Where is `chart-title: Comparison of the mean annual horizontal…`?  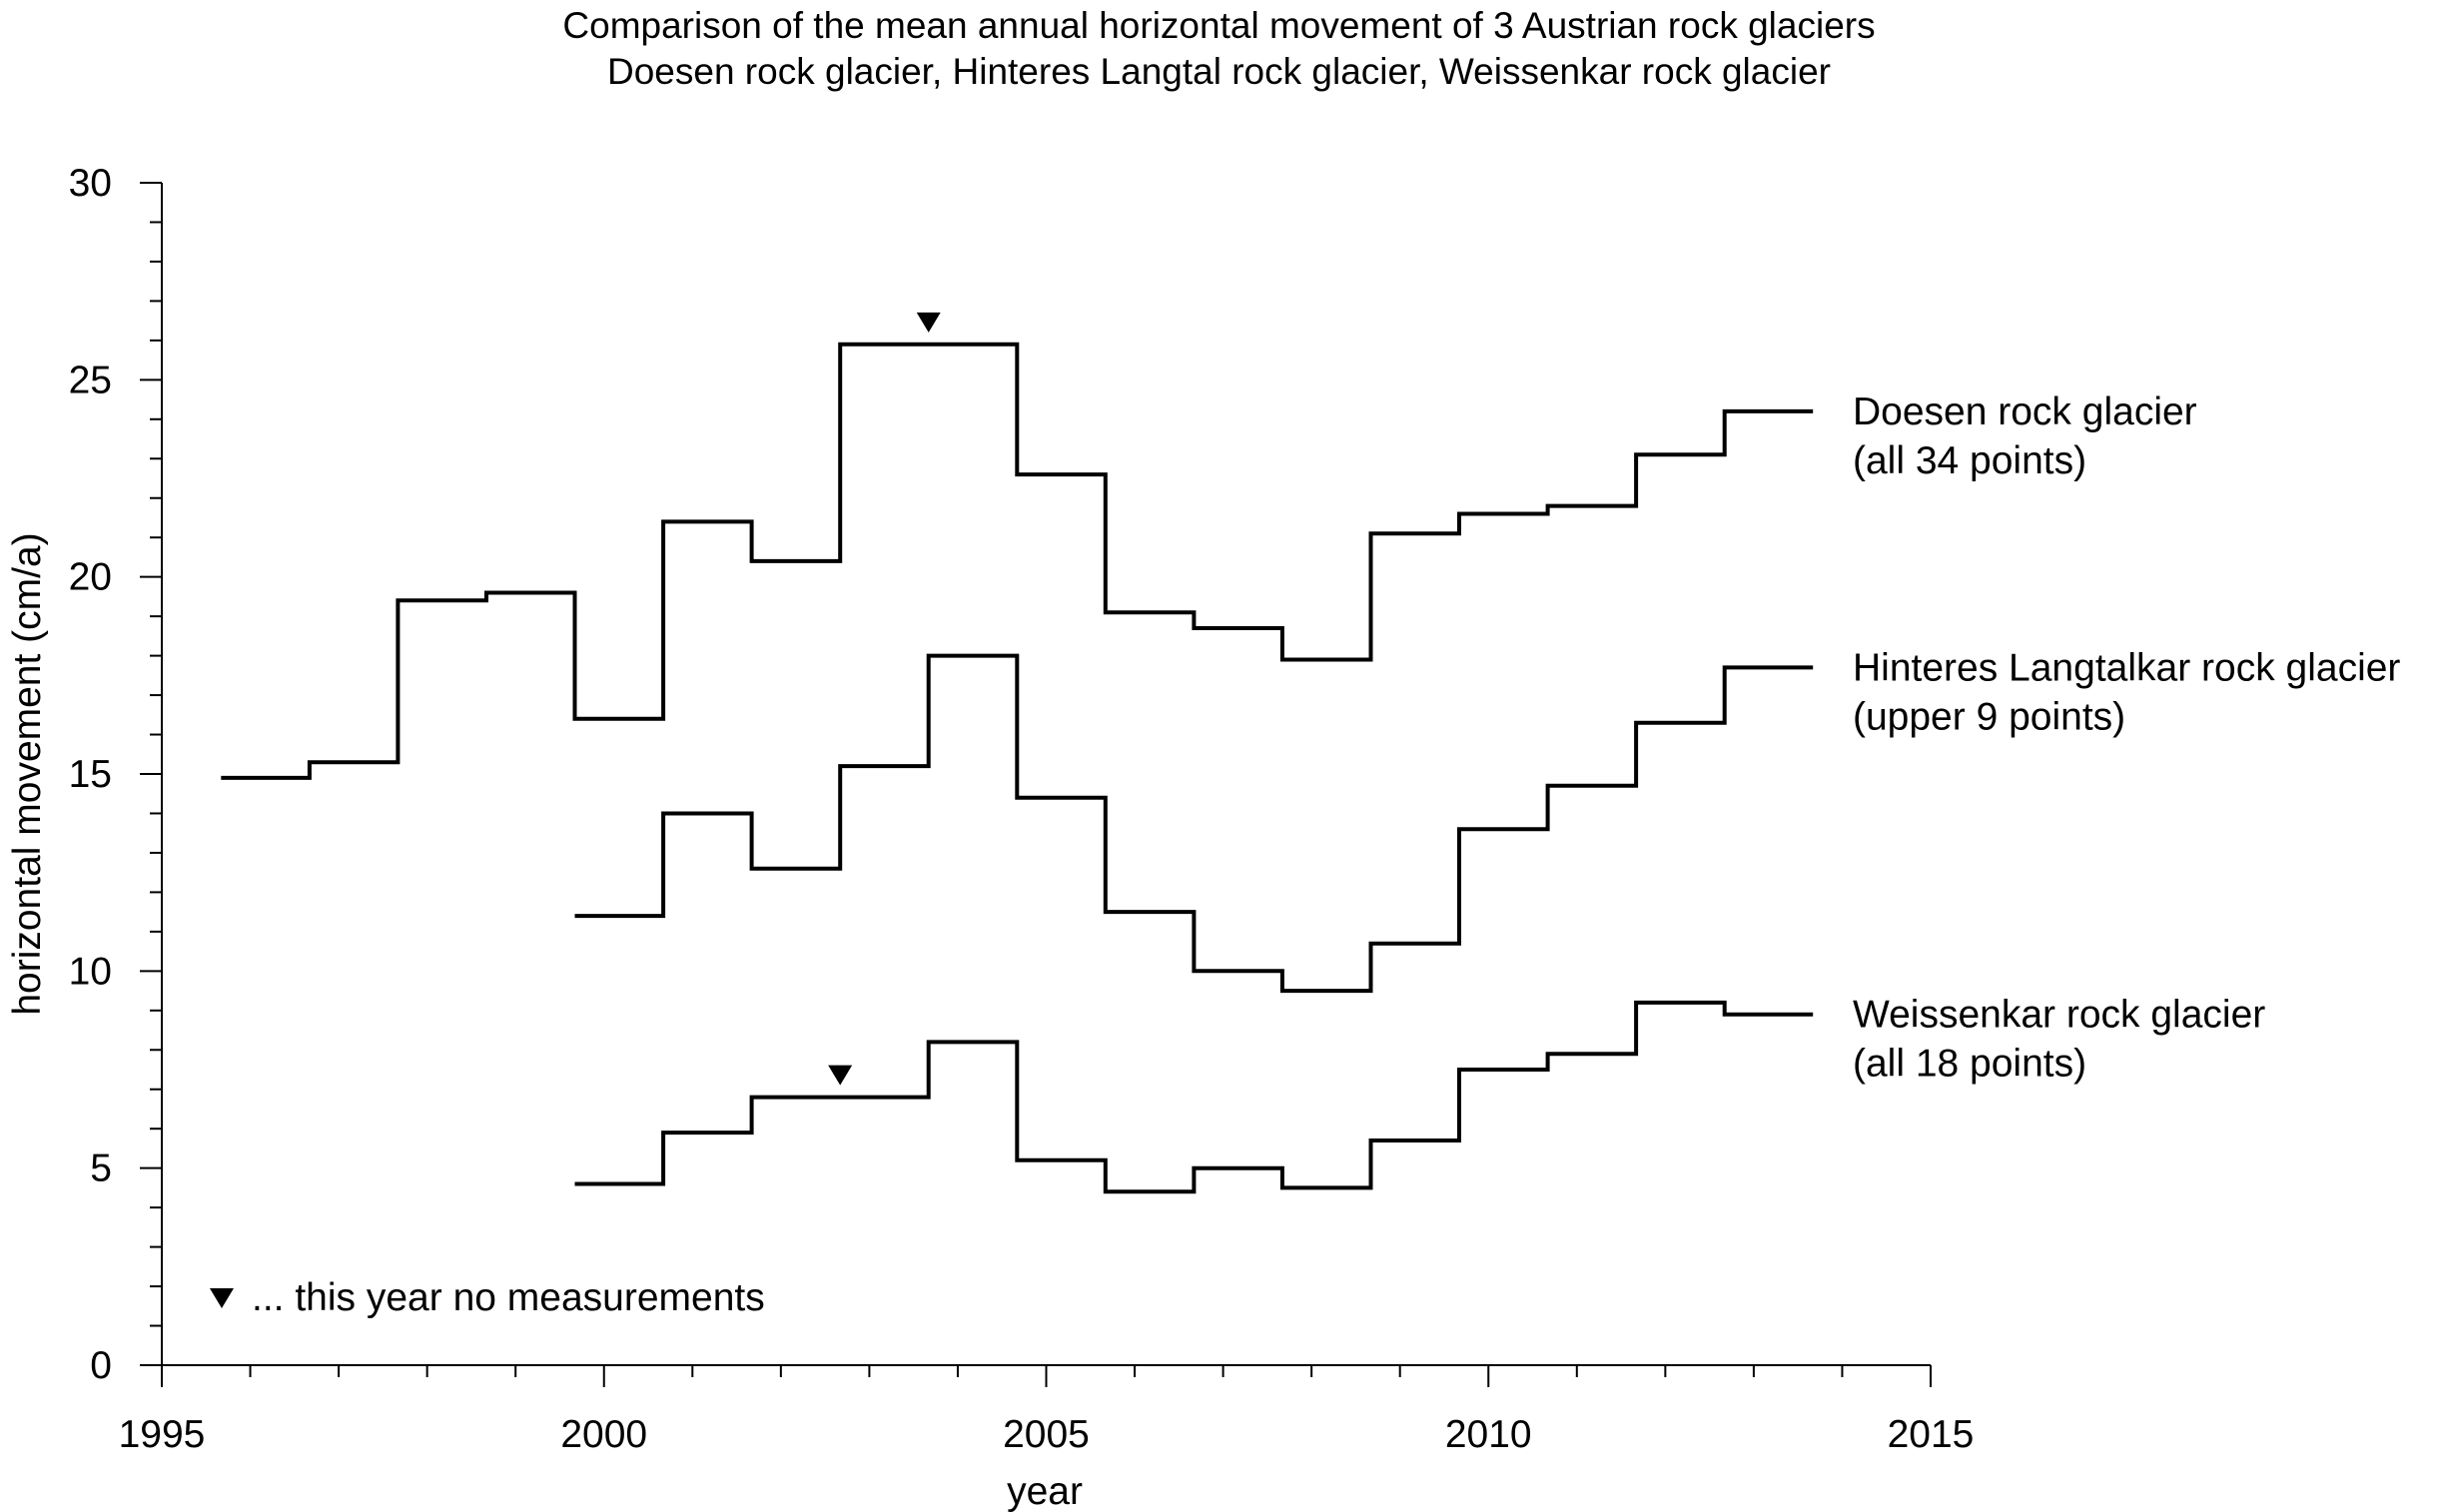 chart-title: Comparison of the mean annual horizontal… is located at coordinates (1219, 26).